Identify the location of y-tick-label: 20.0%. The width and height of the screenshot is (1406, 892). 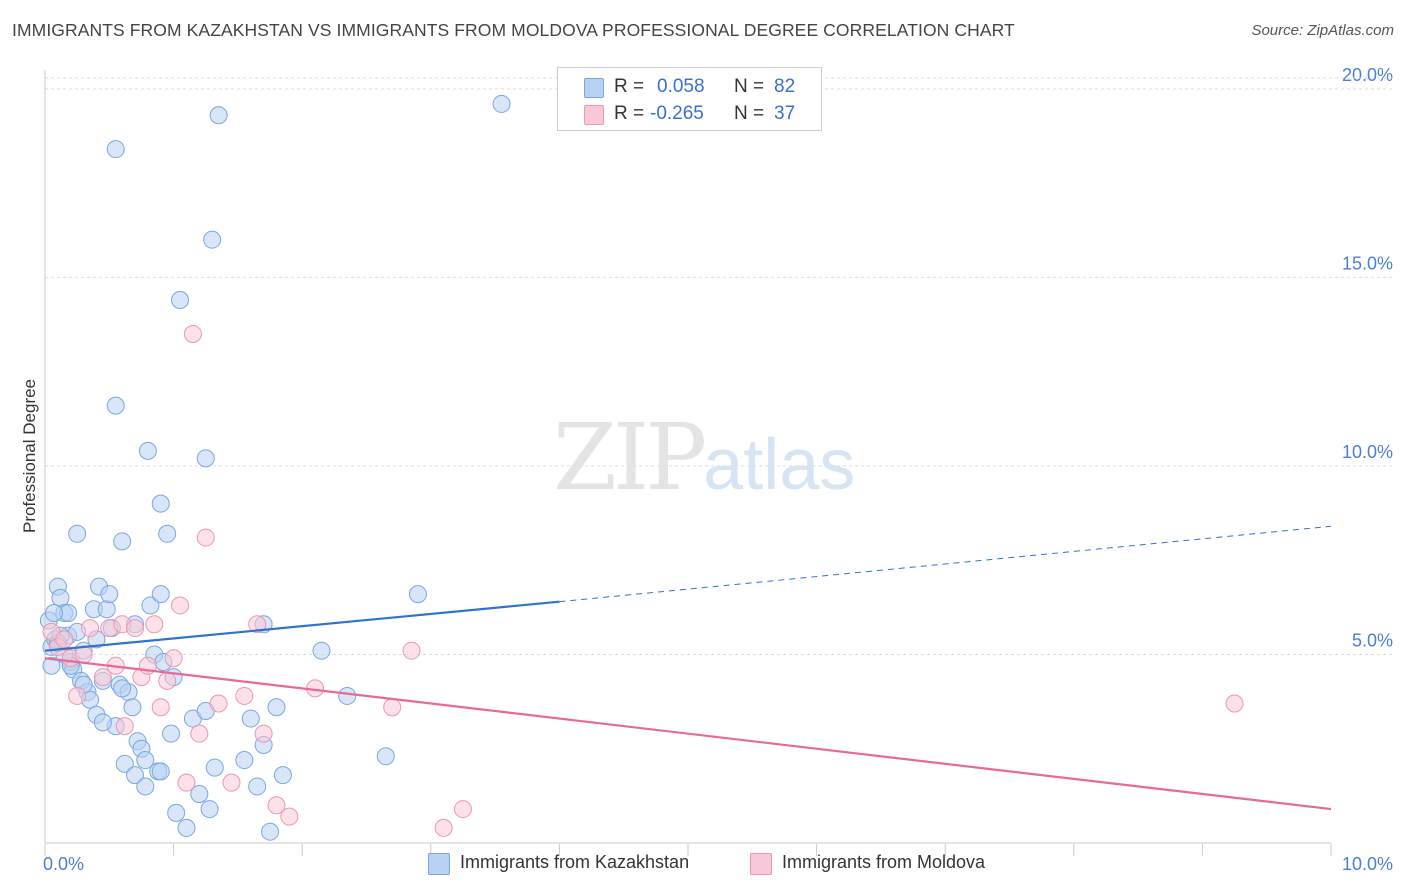
(1367, 75).